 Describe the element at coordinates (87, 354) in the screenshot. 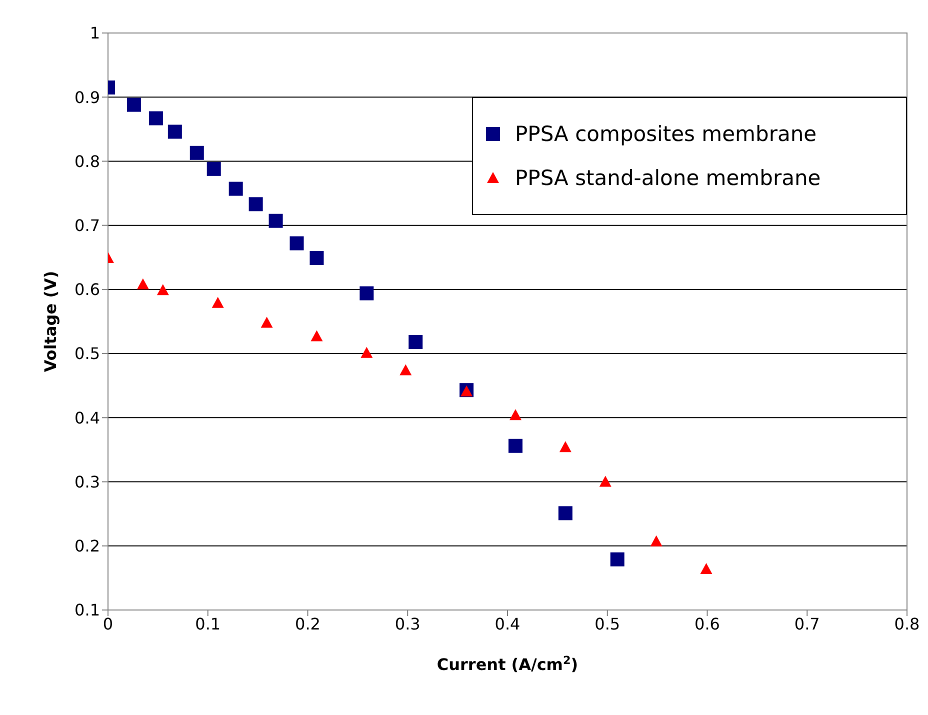

I see `y-tick-label: 0.5` at that location.